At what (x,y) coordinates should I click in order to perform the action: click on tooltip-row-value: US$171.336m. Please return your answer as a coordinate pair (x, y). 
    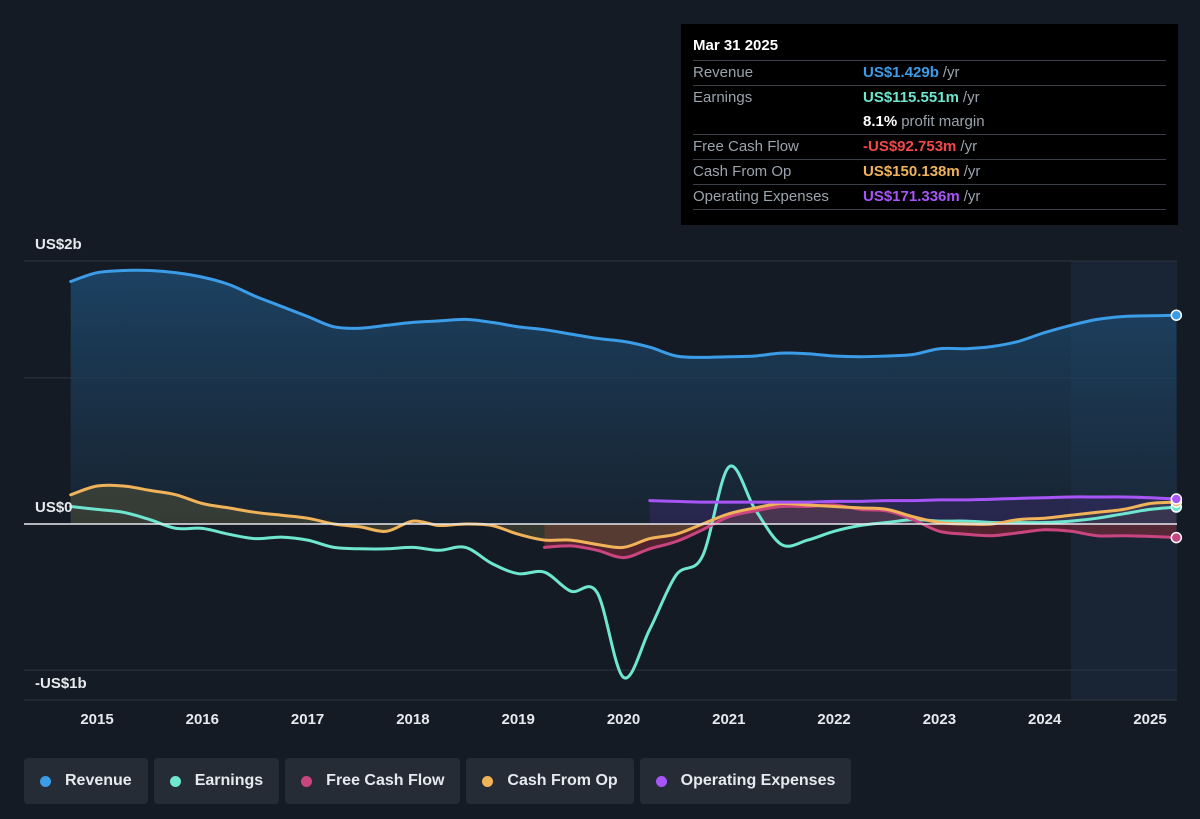
    Looking at the image, I should click on (911, 196).